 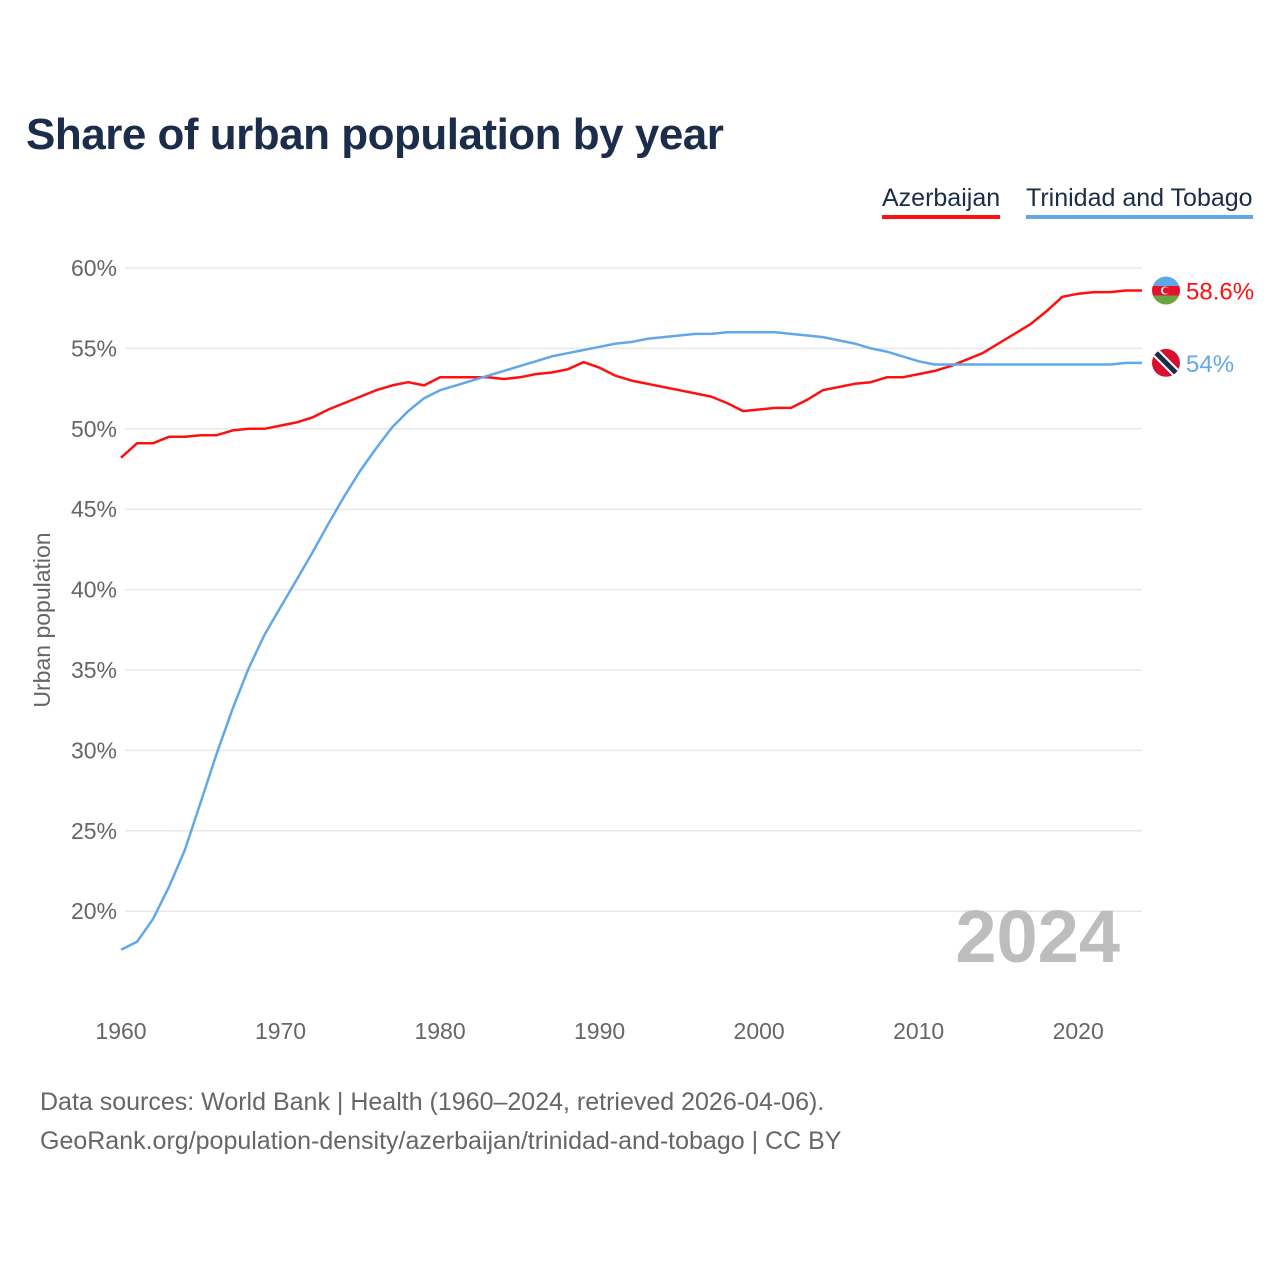 I want to click on azerbaijan-flag-icon, so click(x=1166, y=290).